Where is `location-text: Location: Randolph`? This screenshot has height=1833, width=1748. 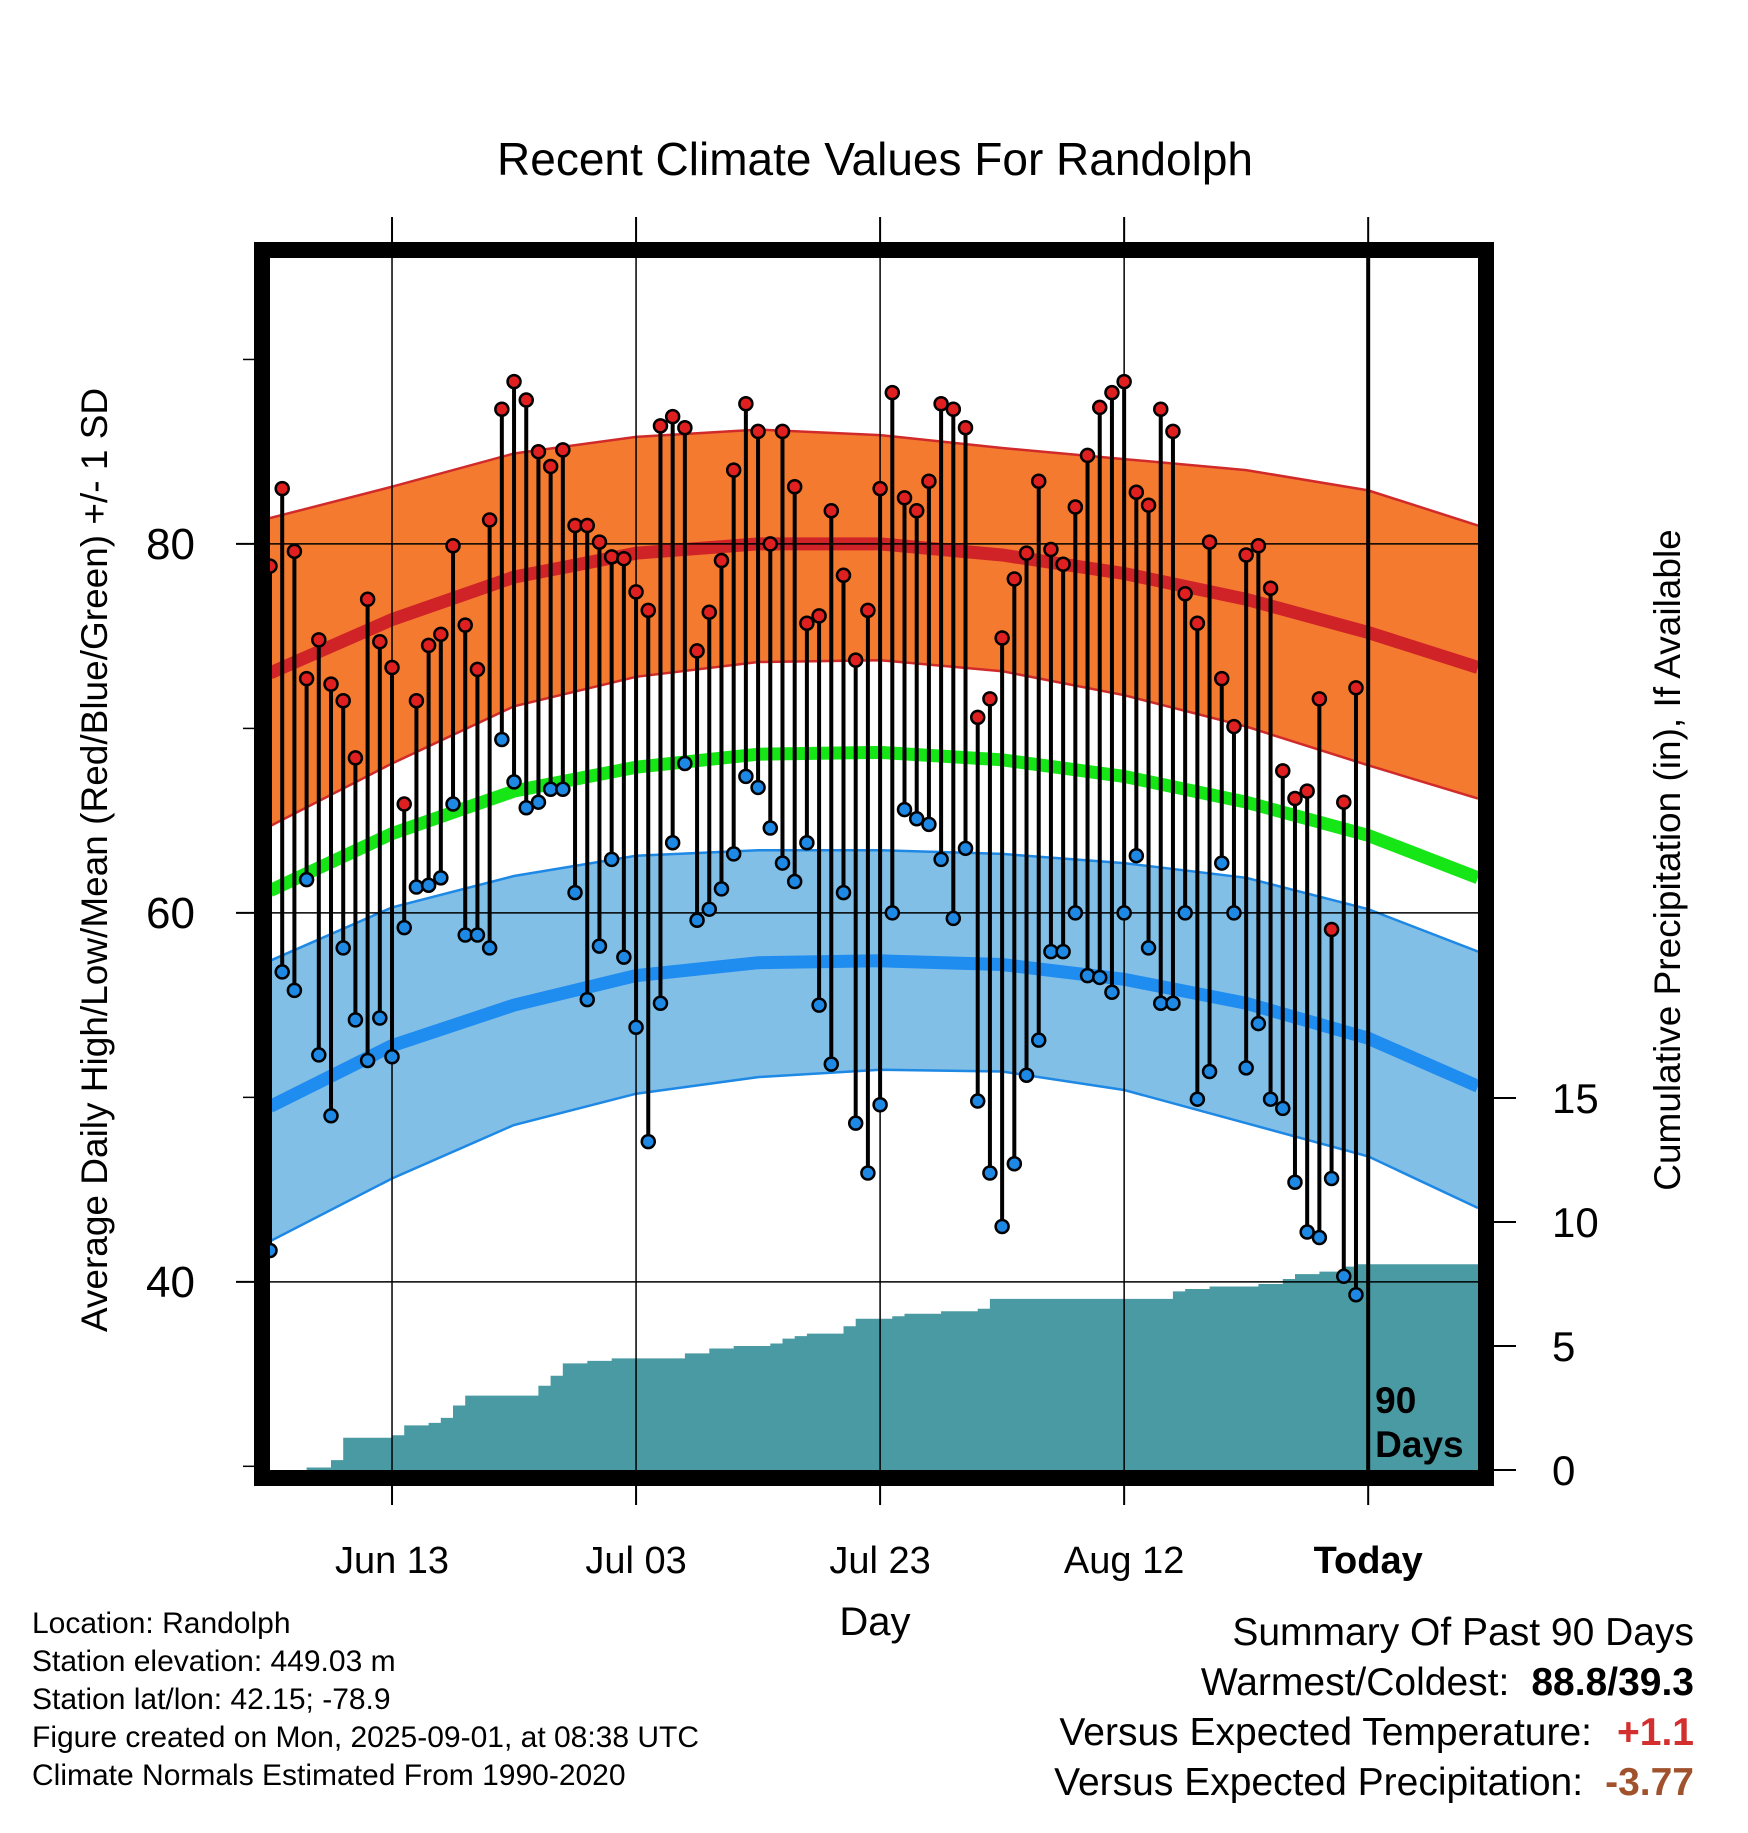
location-text: Location: Randolph is located at coordinates (161, 1623).